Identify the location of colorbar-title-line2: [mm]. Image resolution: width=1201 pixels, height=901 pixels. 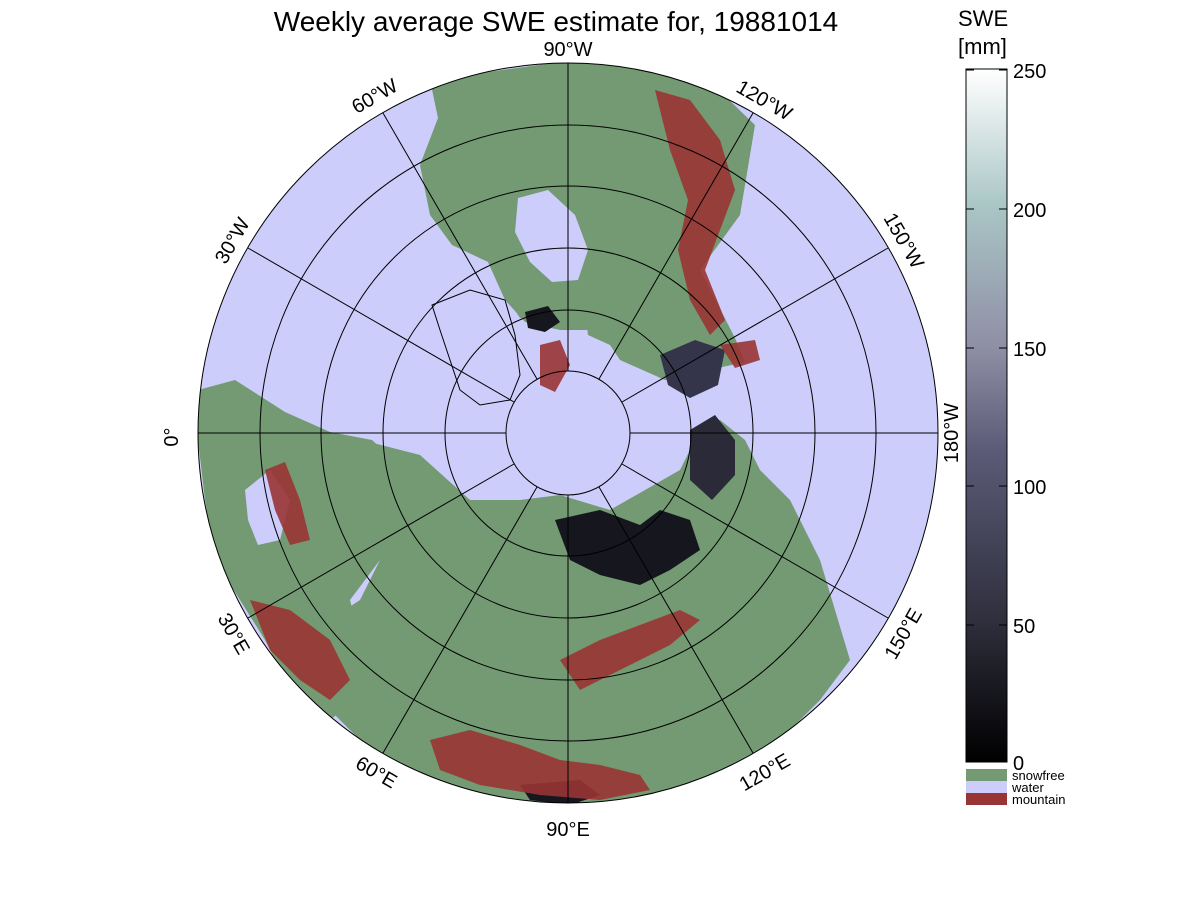
(982, 46).